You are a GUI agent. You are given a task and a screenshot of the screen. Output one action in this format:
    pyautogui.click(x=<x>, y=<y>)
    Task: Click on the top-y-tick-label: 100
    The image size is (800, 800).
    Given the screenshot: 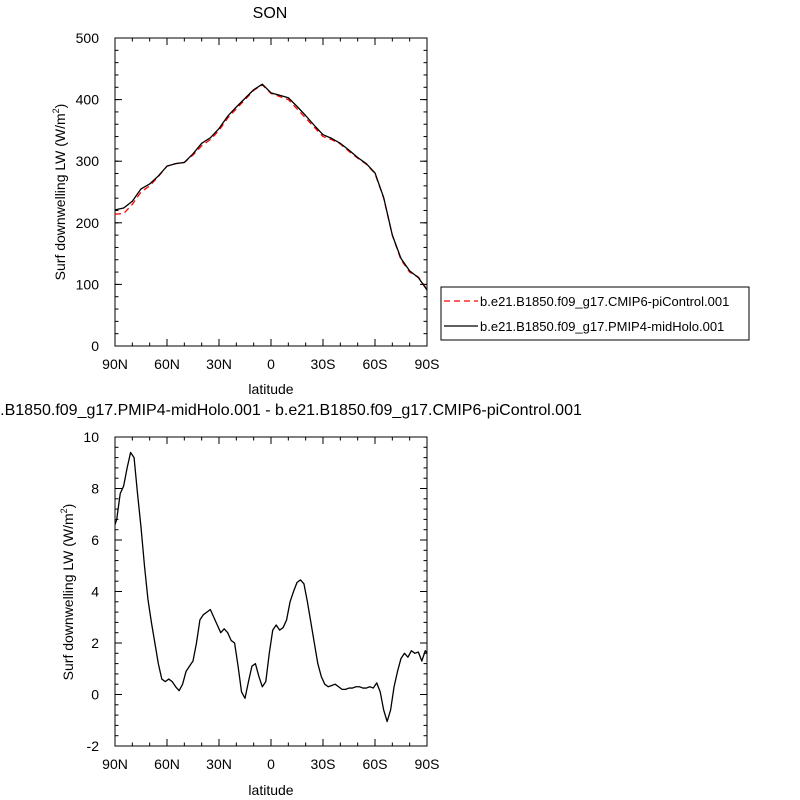 What is the action you would take?
    pyautogui.click(x=88, y=284)
    